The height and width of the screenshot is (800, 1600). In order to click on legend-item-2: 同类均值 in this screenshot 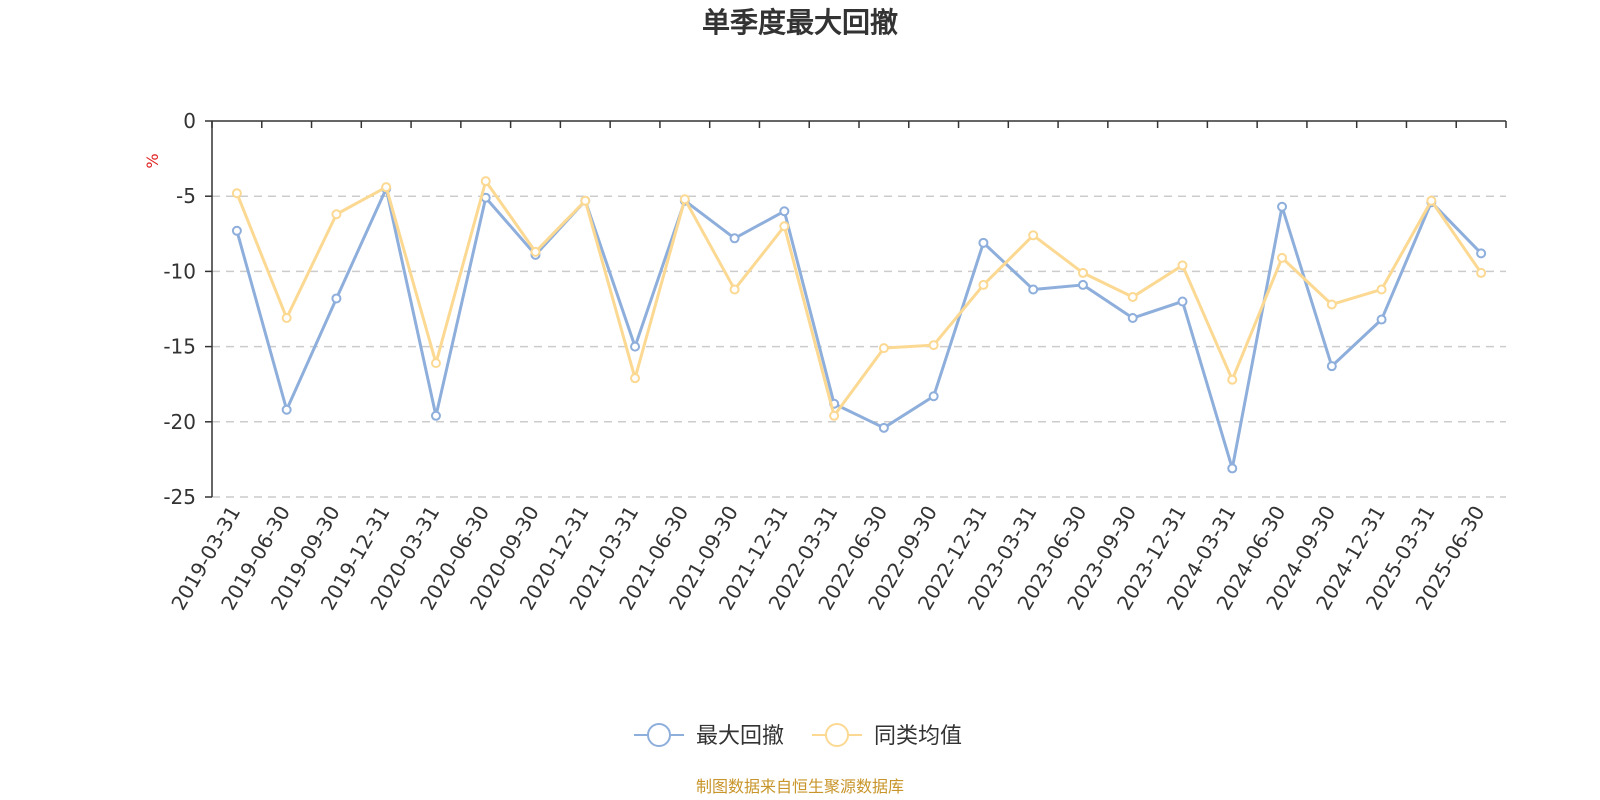, I will do `click(887, 736)`.